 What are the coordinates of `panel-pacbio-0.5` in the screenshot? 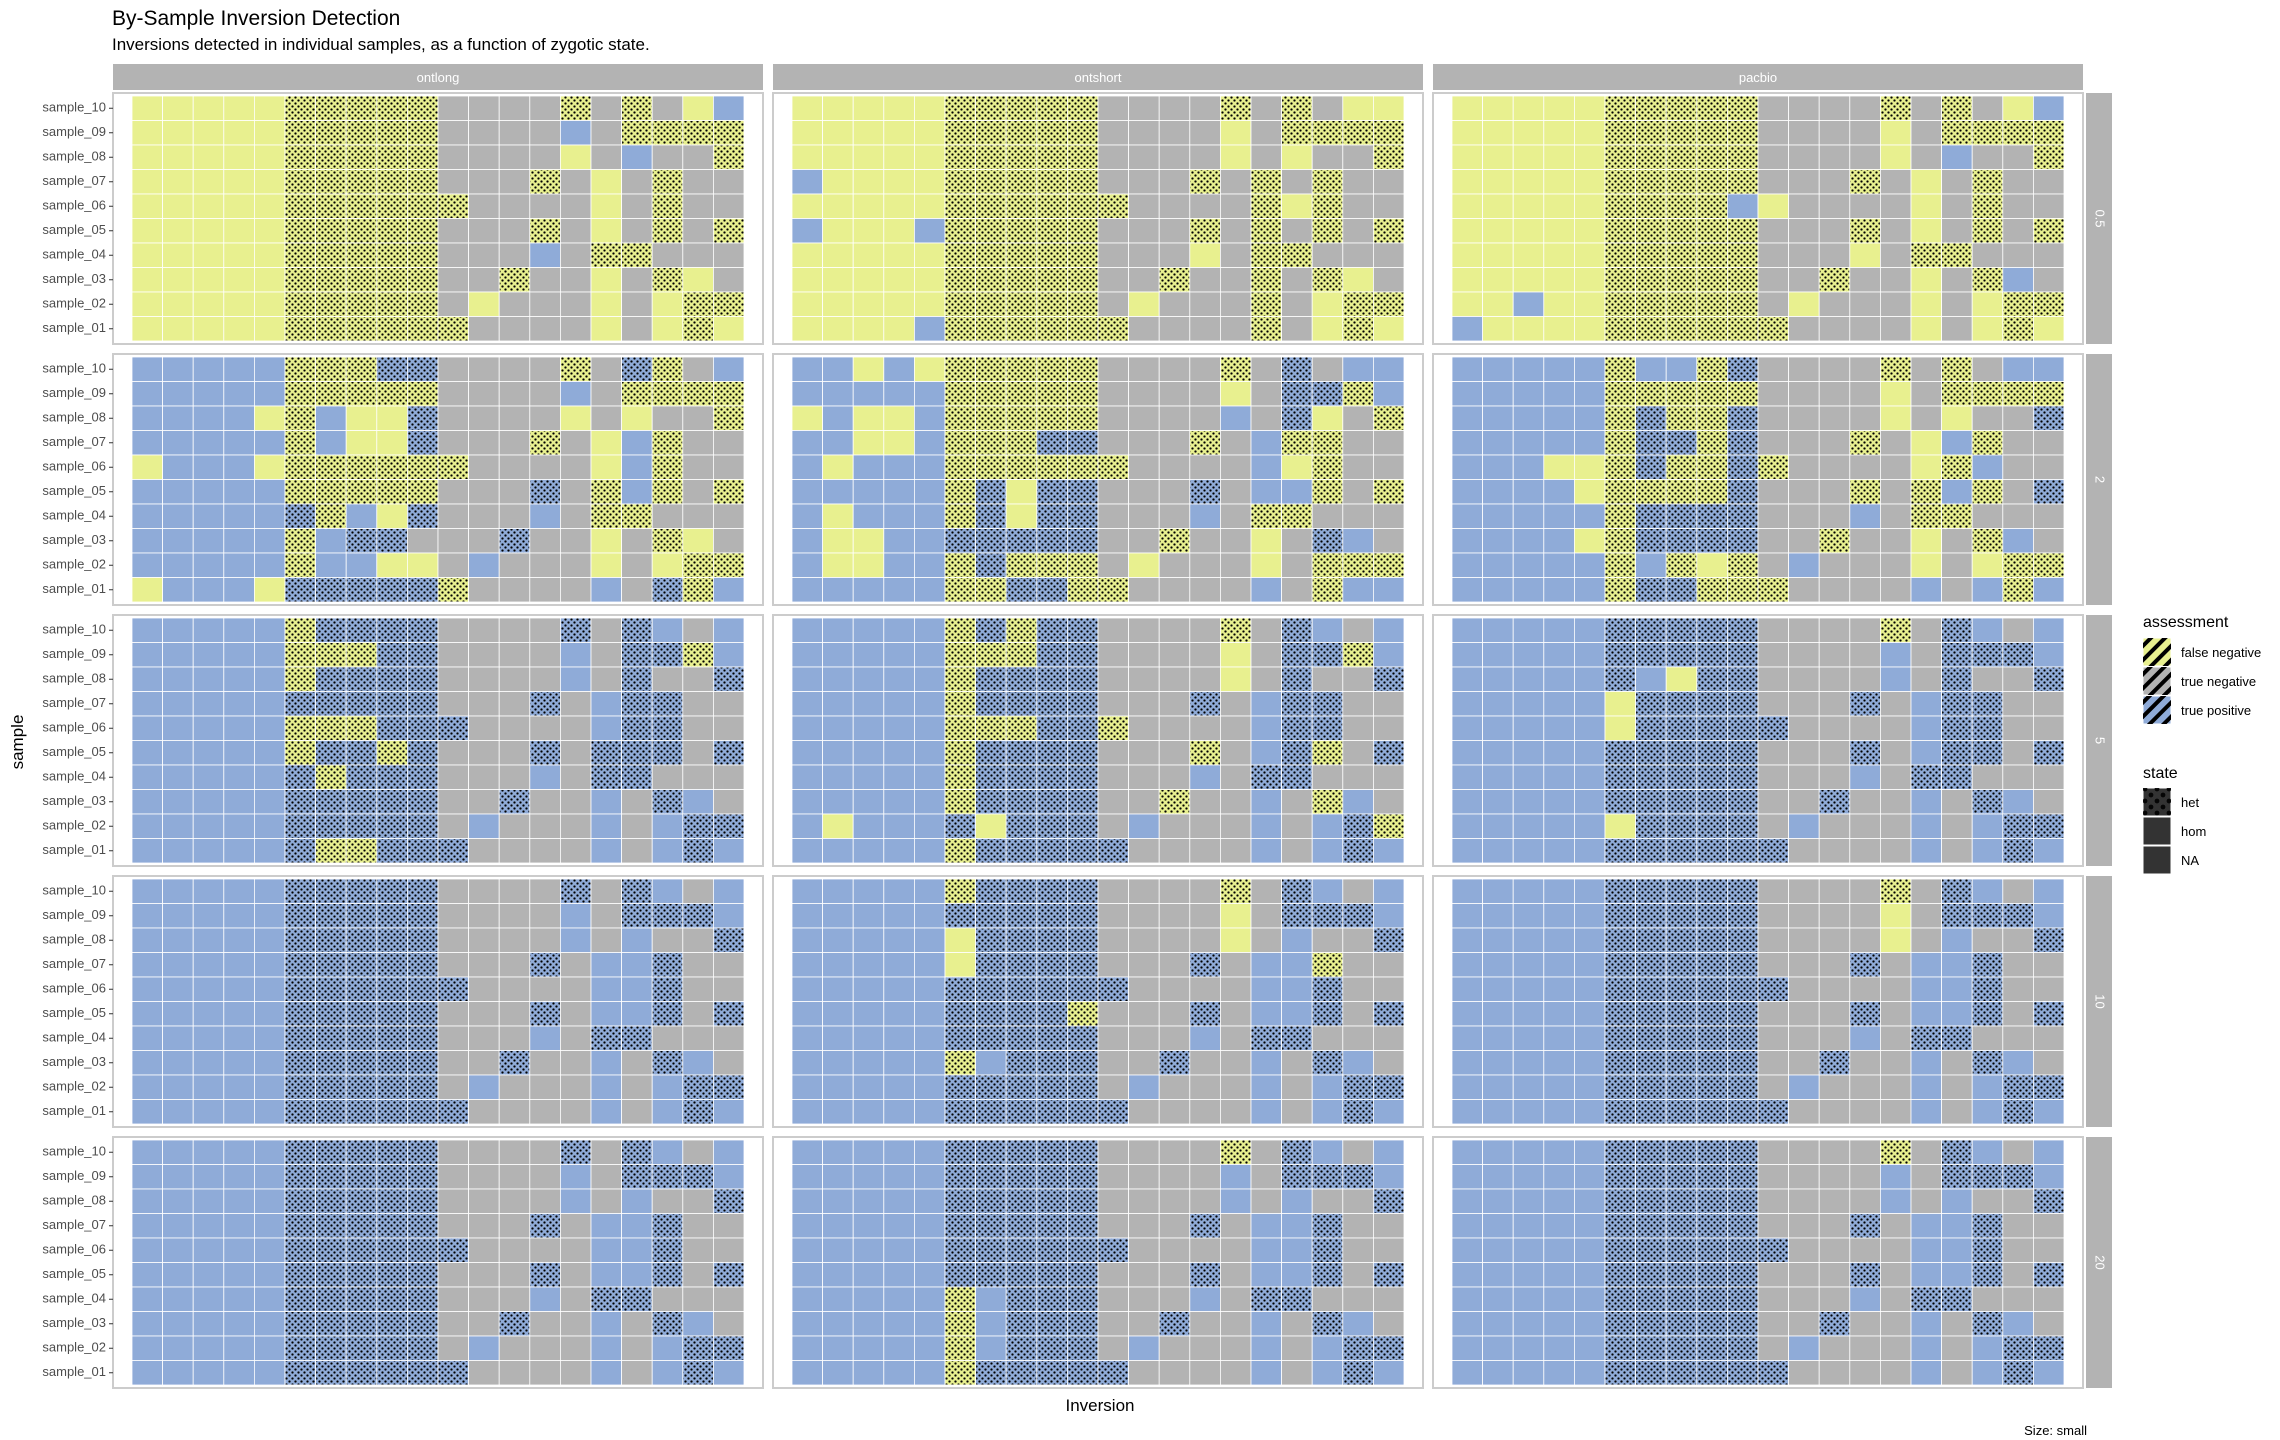 It's located at (1758, 218).